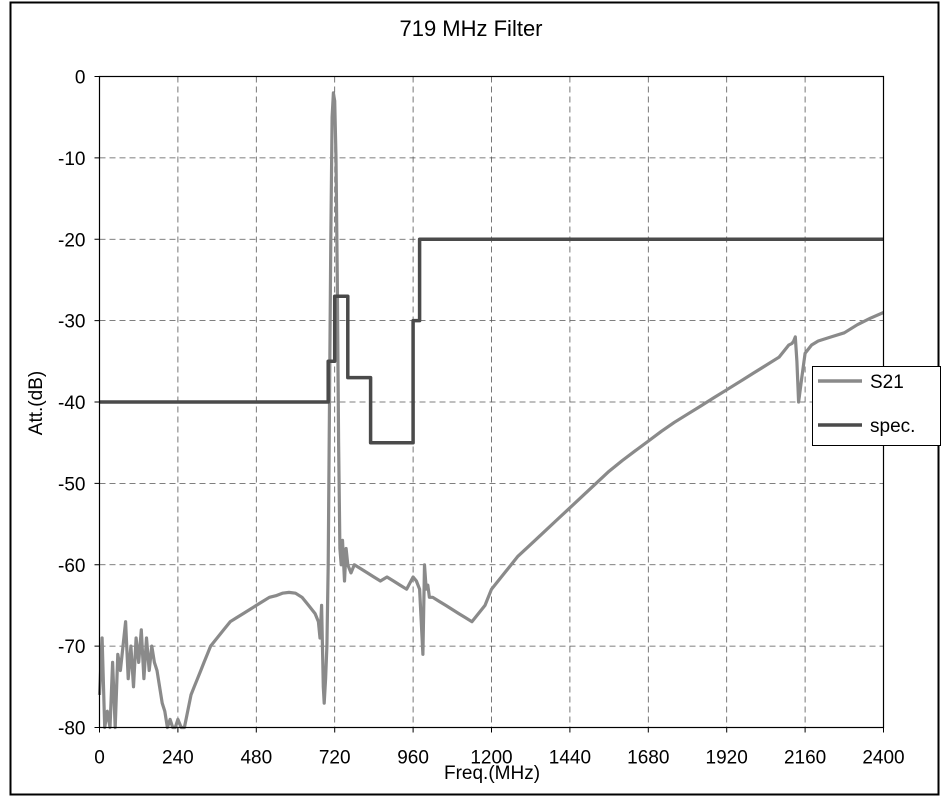  Describe the element at coordinates (413, 758) in the screenshot. I see `x-tick-label: 960` at that location.